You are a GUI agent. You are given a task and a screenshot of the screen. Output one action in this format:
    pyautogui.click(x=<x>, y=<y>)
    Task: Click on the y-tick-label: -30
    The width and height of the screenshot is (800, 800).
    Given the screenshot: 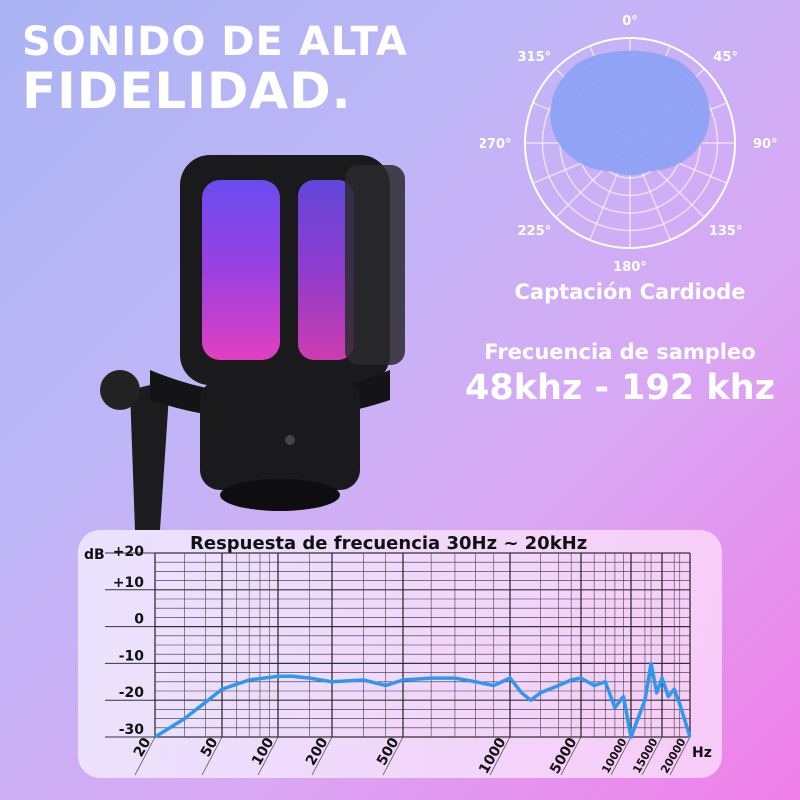 What is the action you would take?
    pyautogui.click(x=132, y=730)
    